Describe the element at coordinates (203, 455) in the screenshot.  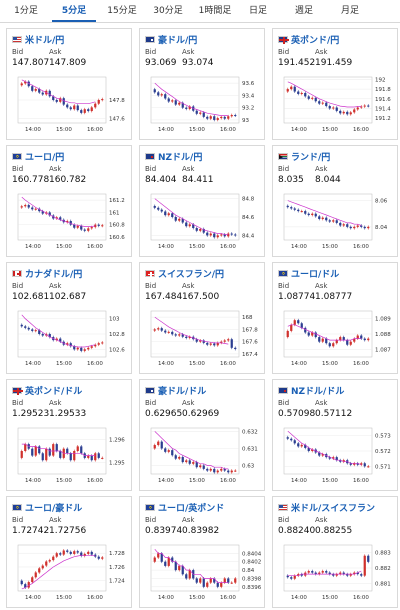
I see `candlestick-chart: 0.63 0.631 0.632 14:00 15:00 16:00` at that location.